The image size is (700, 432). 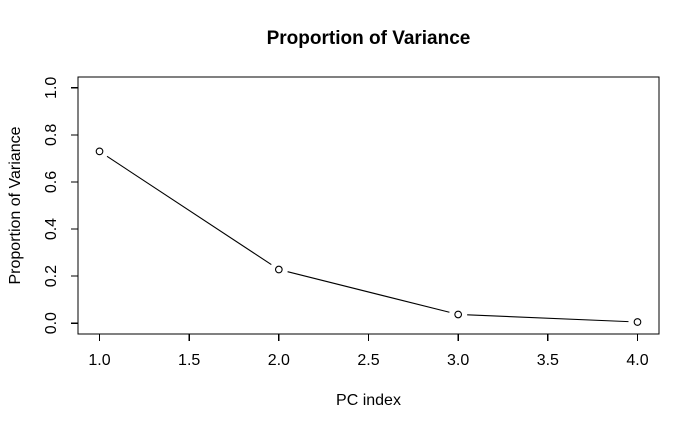 I want to click on y-tick-label: 0.0, so click(x=51, y=323).